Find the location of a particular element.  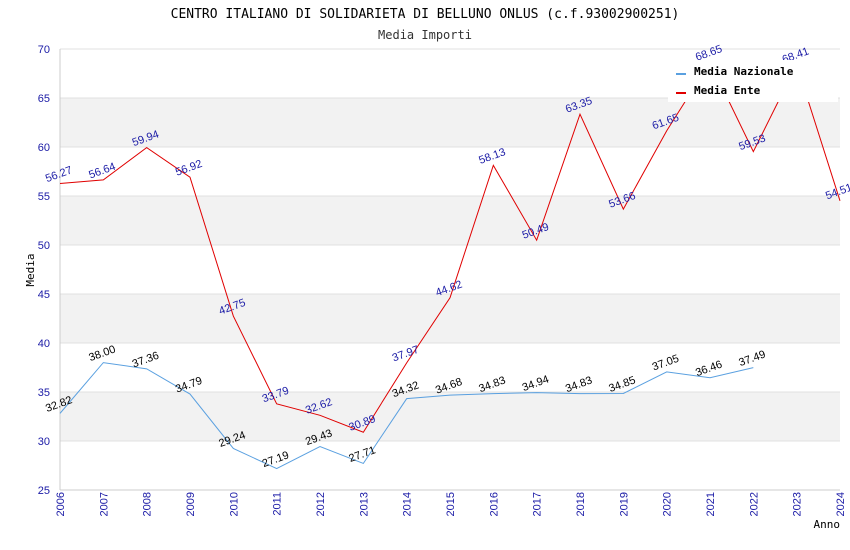

x-tick-label: 2023 is located at coordinates (798, 504).